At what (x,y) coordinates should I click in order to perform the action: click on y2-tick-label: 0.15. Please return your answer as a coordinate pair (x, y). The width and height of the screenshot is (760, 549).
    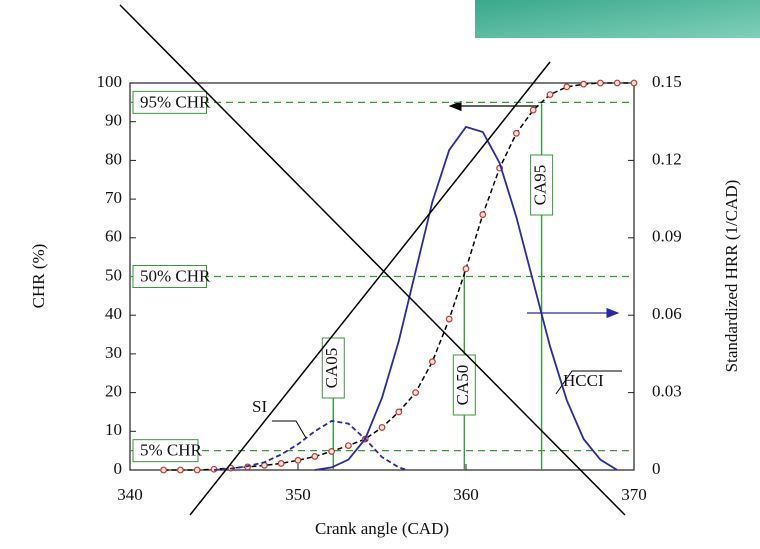
    Looking at the image, I should click on (667, 81).